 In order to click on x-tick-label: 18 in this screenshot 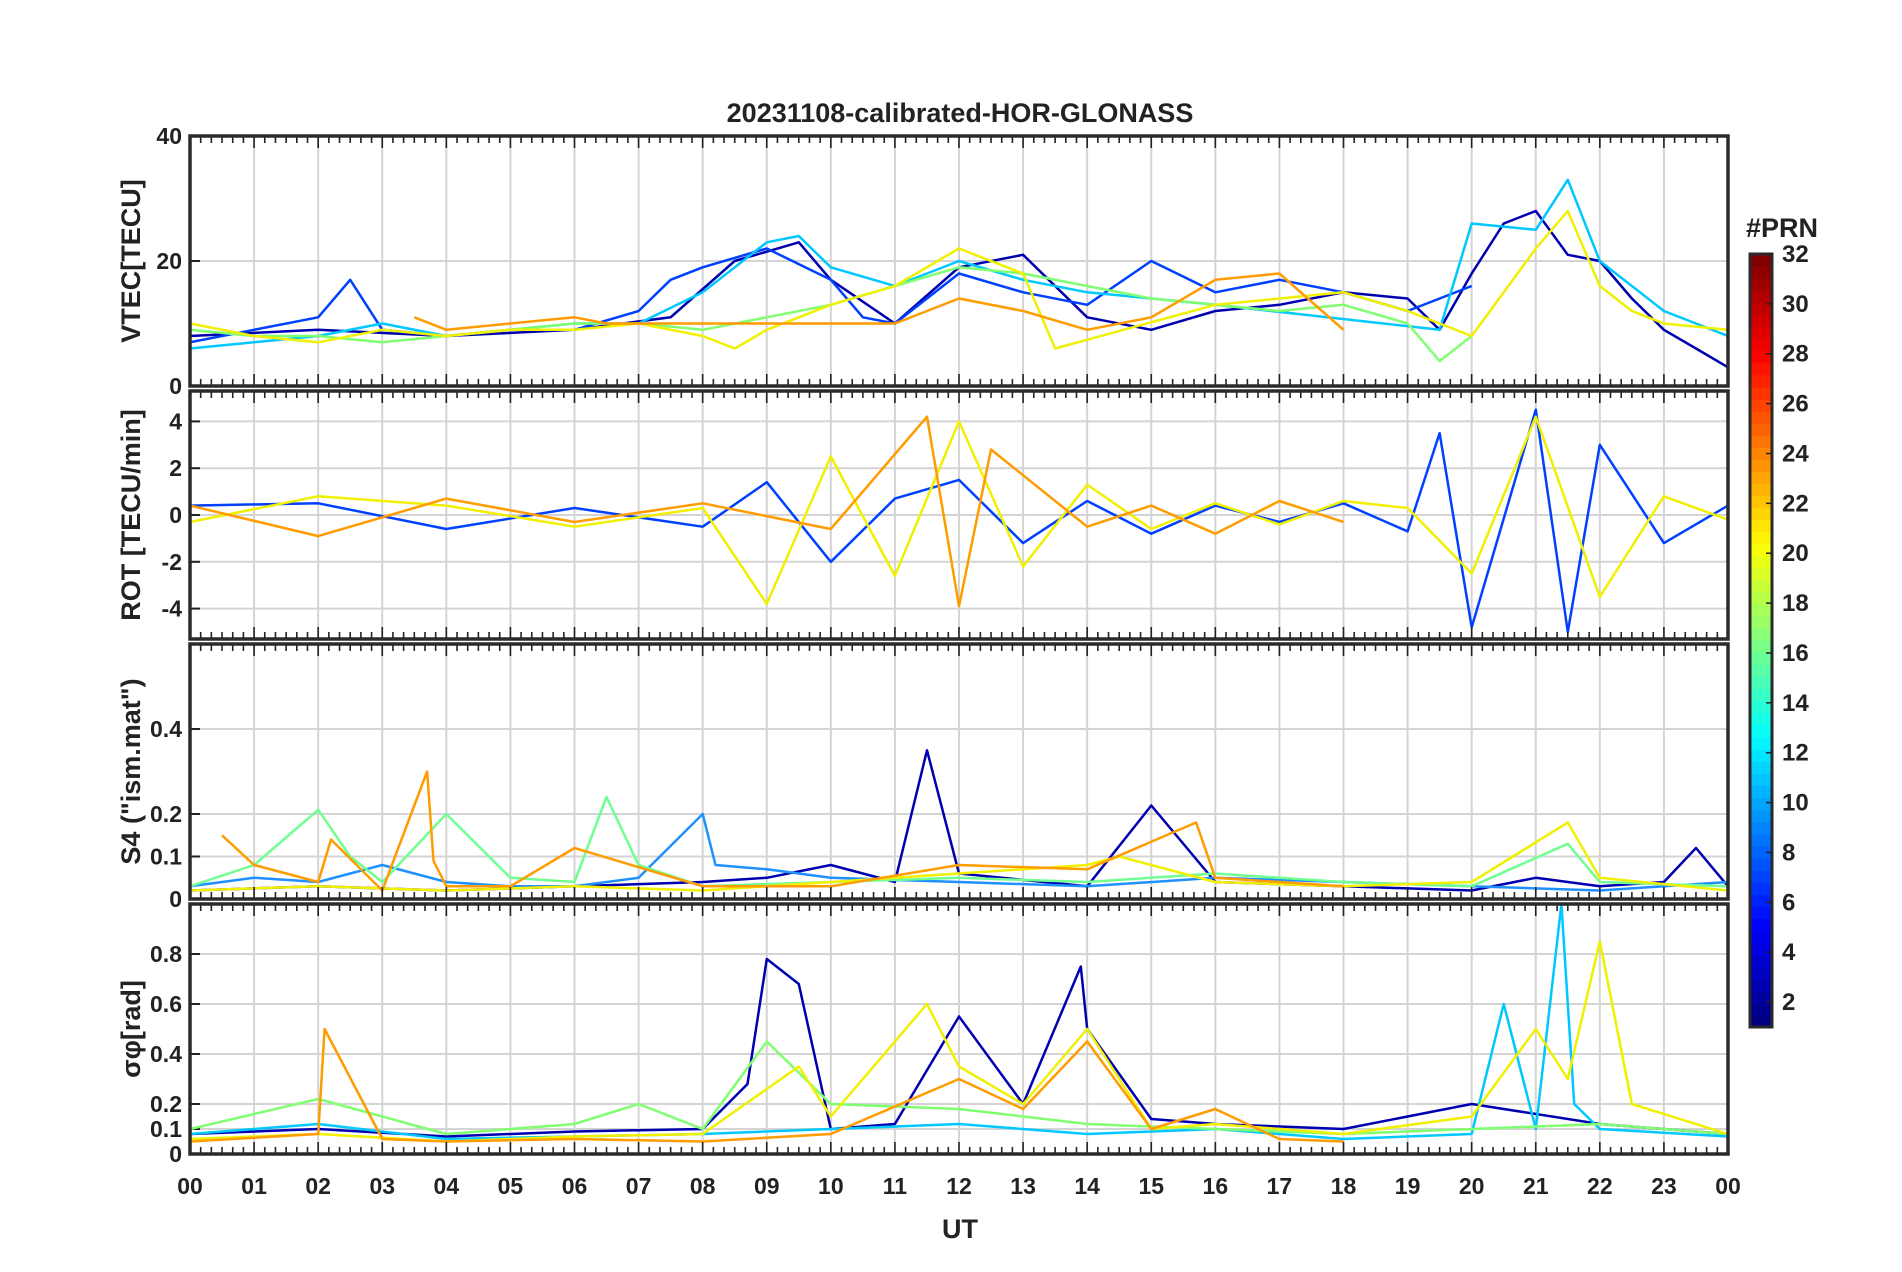, I will do `click(1344, 1186)`.